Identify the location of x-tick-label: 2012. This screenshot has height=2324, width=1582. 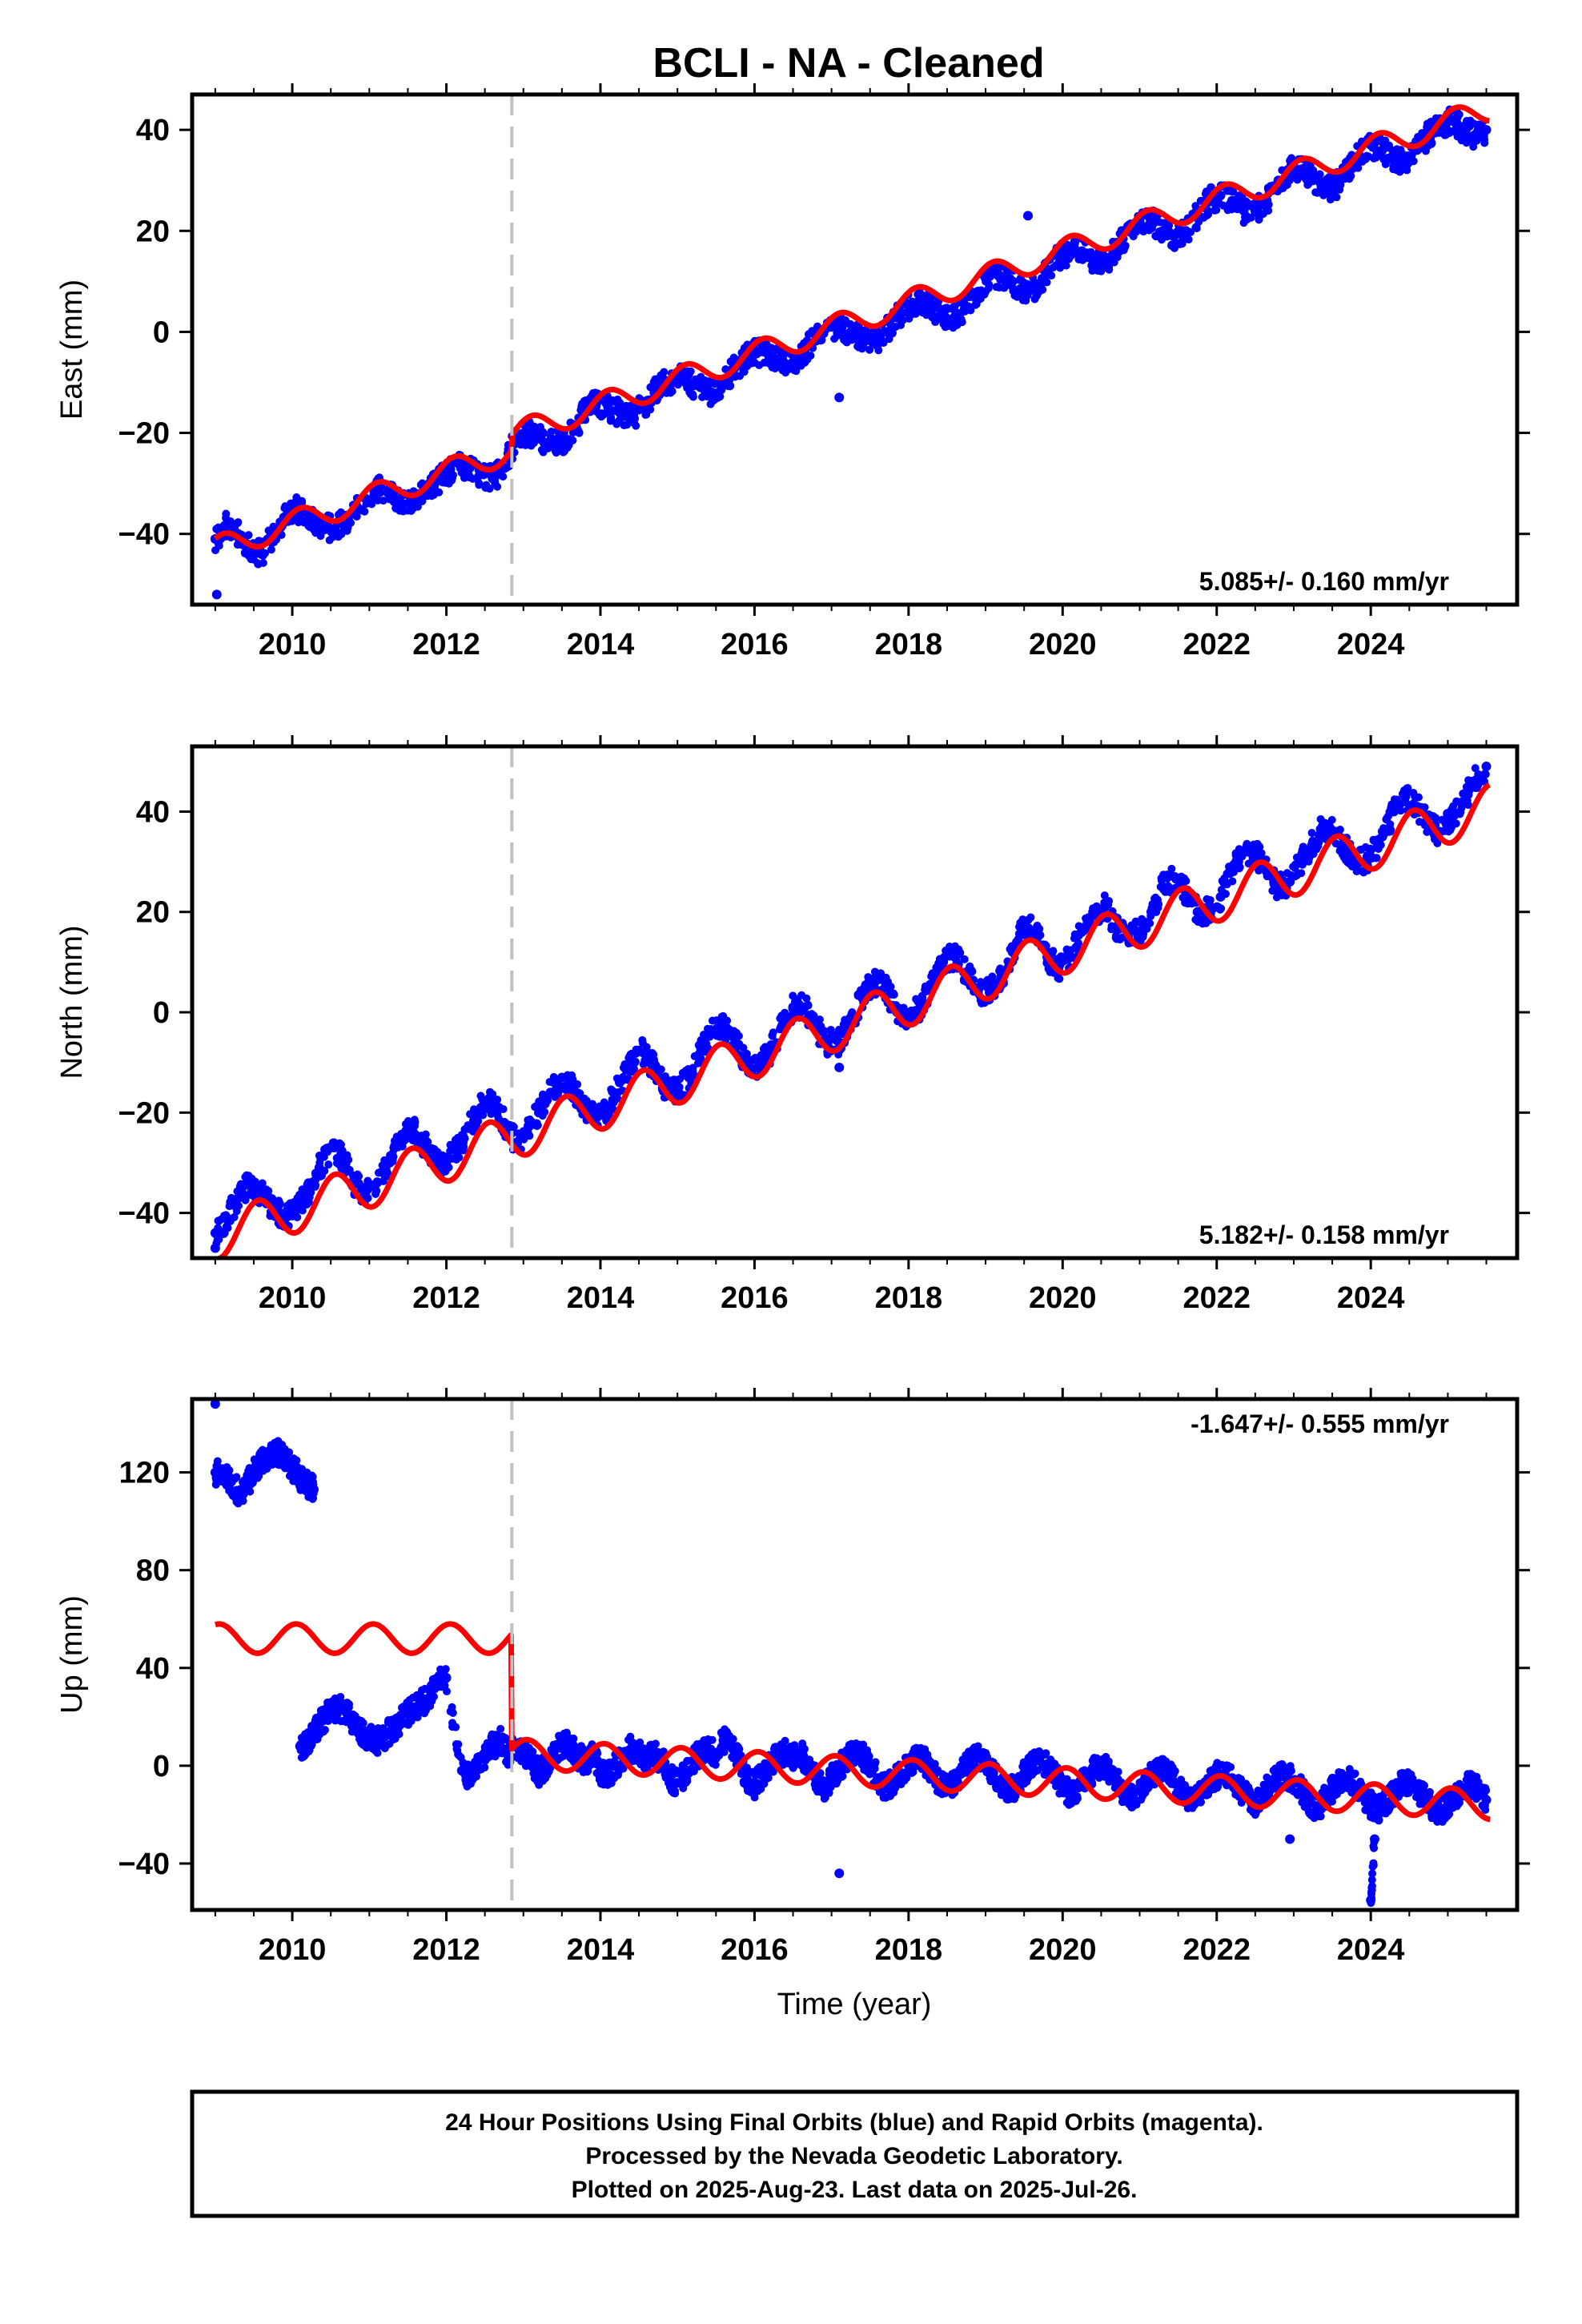
(446, 1298).